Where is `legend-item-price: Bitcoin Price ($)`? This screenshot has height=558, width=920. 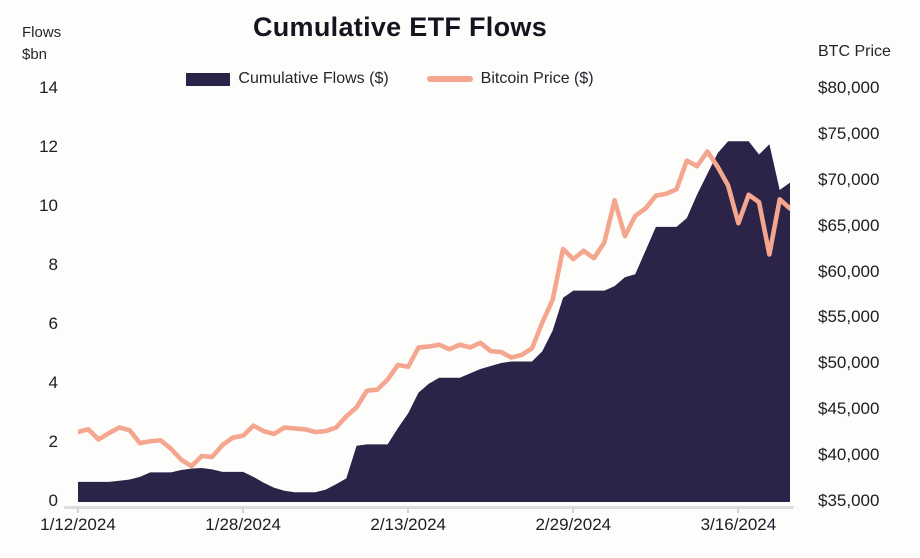 legend-item-price: Bitcoin Price ($) is located at coordinates (510, 79).